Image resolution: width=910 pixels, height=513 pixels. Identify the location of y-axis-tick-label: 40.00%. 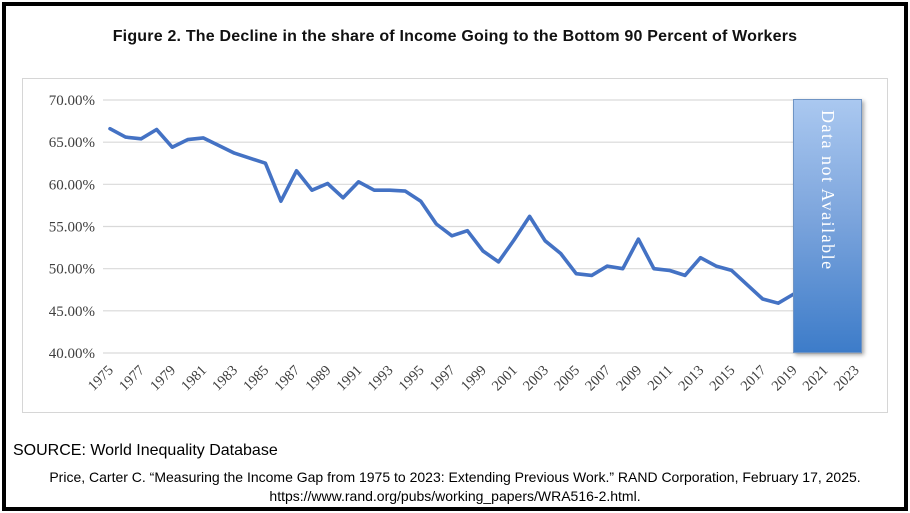
(72, 354).